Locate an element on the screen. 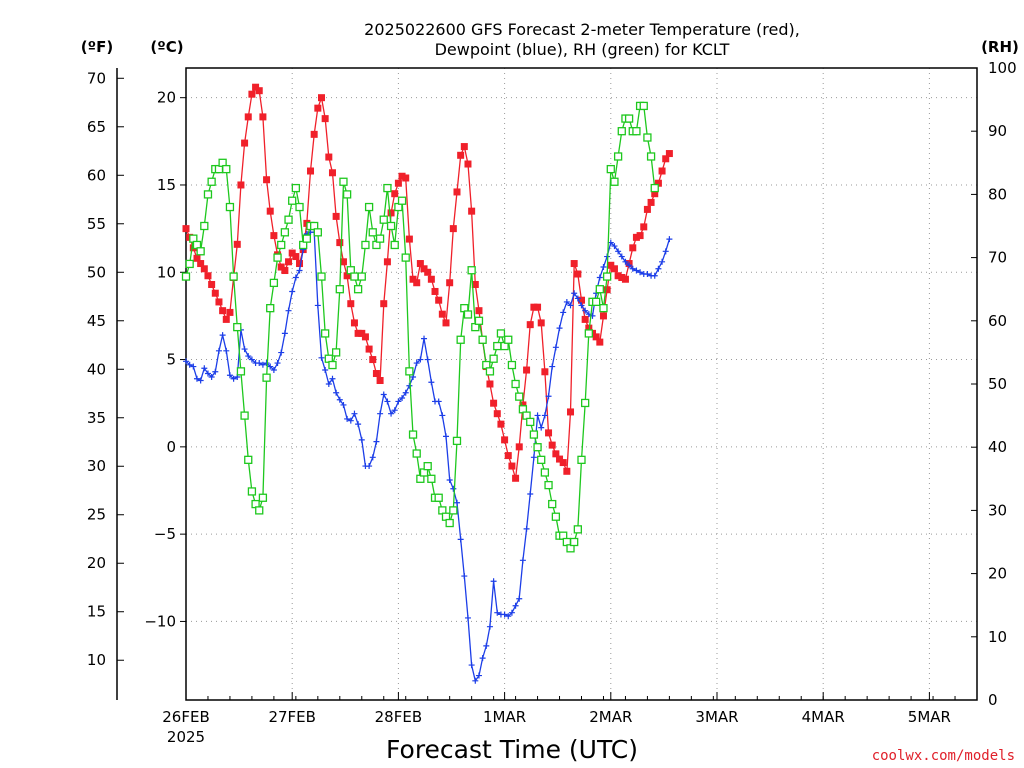 The image size is (1024, 768). fahrenheit-tick-label: 25 is located at coordinates (96, 515).